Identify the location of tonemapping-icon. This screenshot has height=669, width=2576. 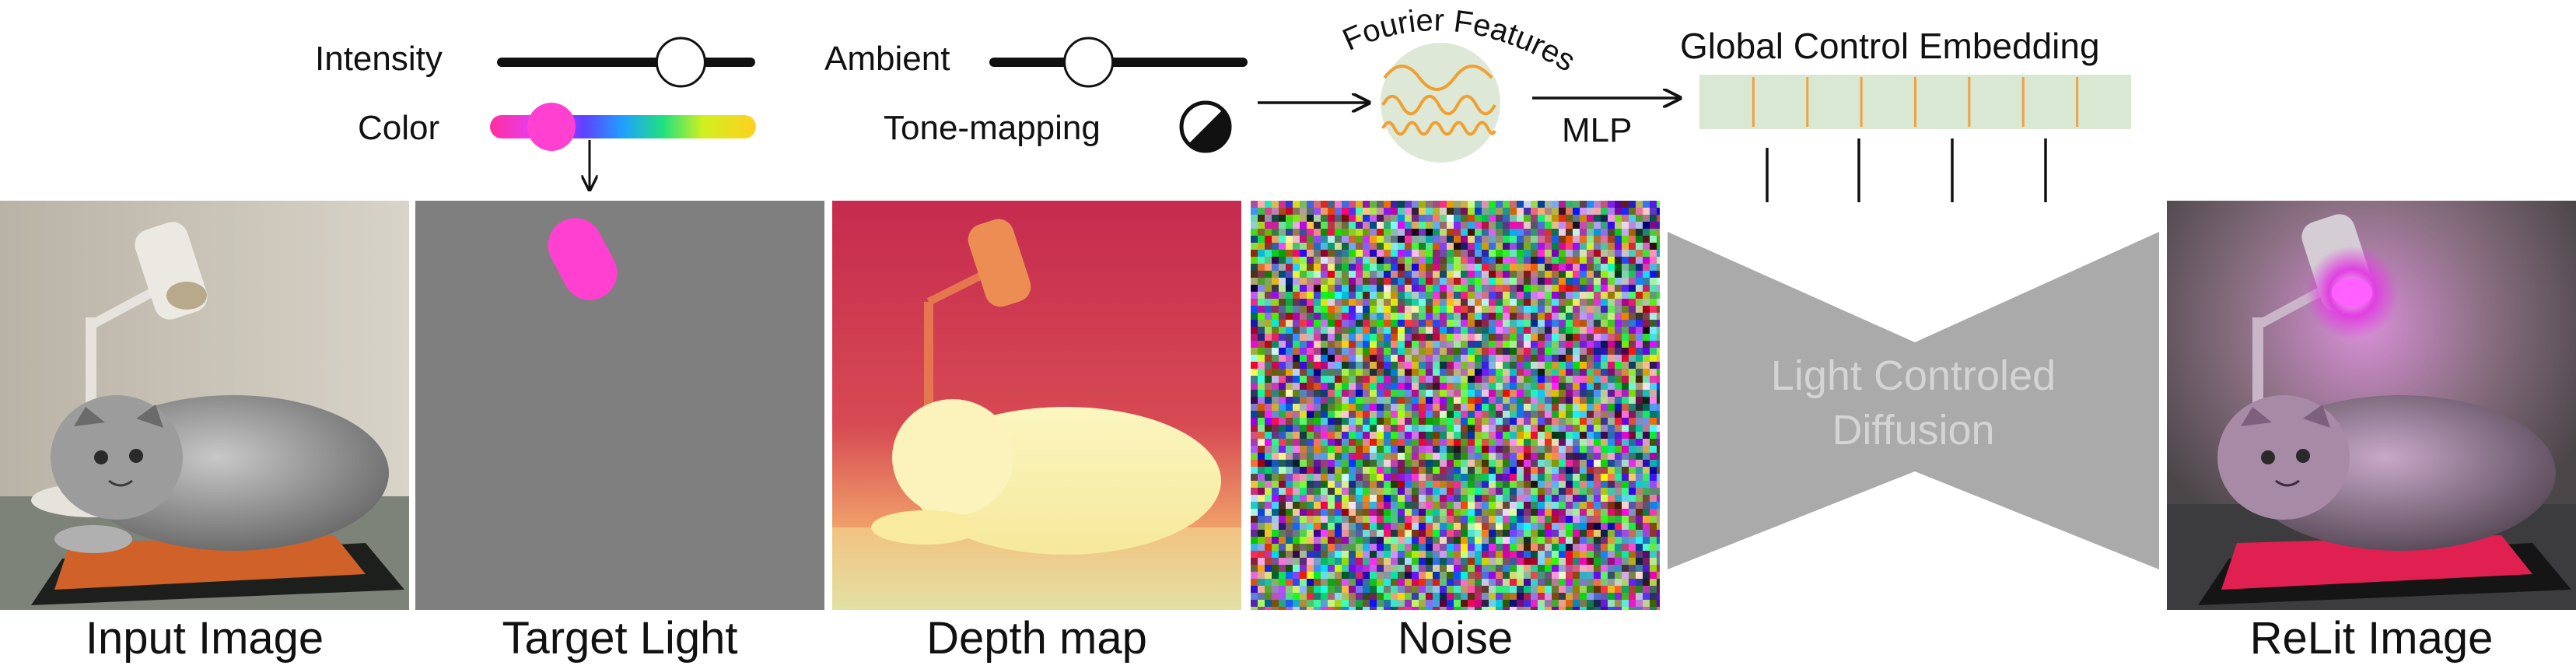
(1206, 126).